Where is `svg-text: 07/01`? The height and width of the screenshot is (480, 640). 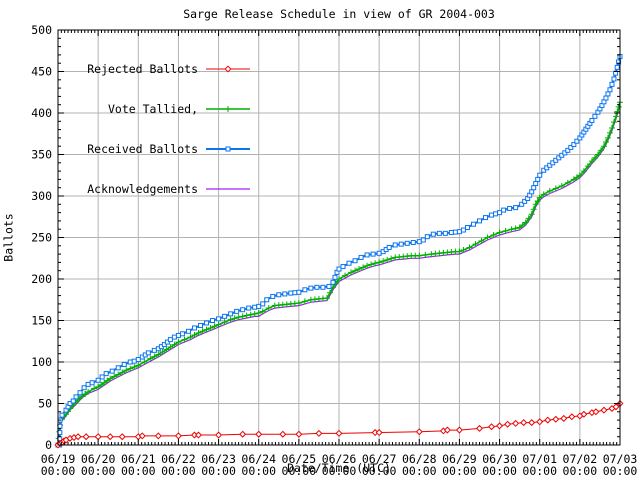 svg-text: 07/01 is located at coordinates (539, 459).